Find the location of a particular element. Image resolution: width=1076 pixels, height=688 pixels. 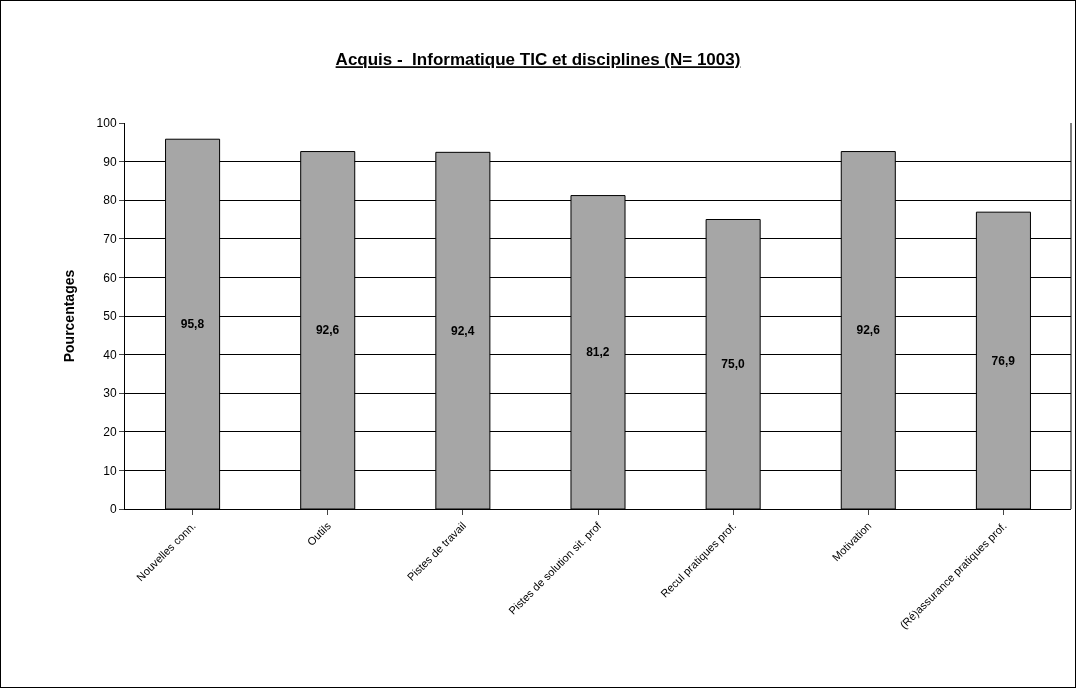

y-tick-label: 0 is located at coordinates (113, 509).